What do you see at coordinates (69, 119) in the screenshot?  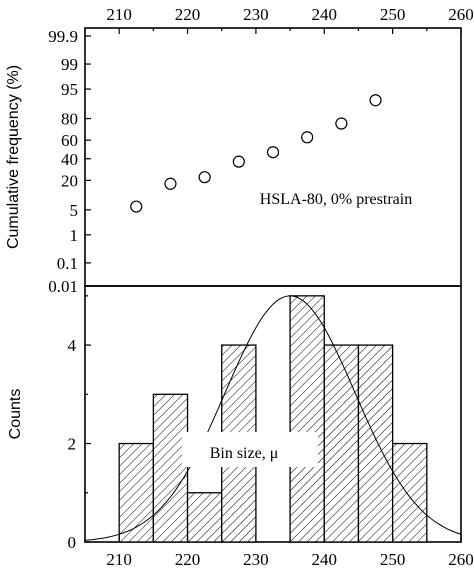 I see `upper-y-tick-label: 80` at bounding box center [69, 119].